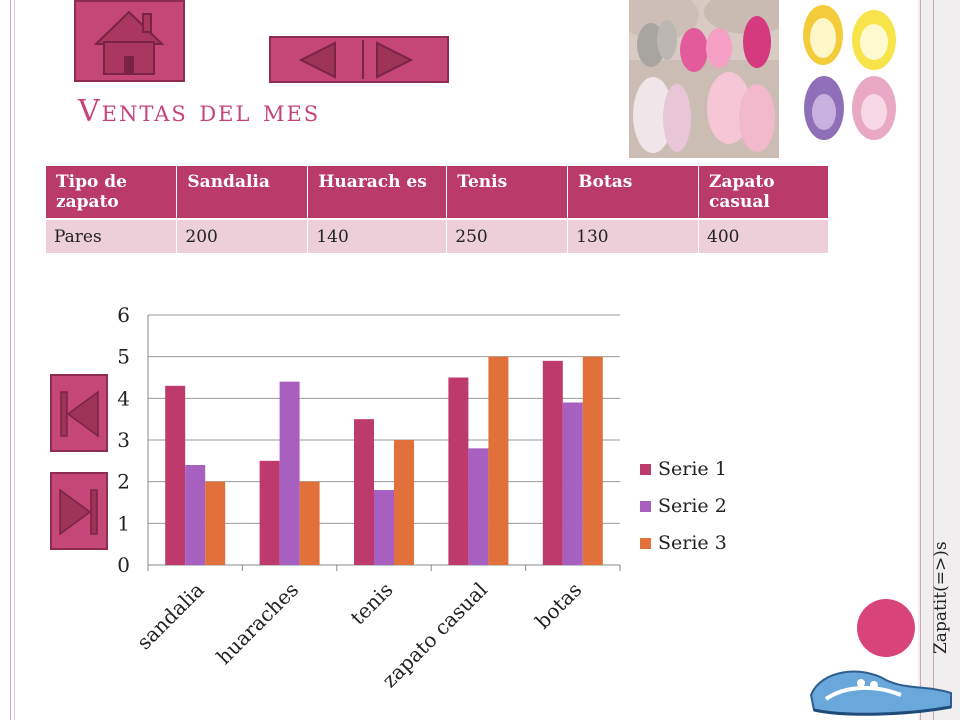  What do you see at coordinates (763, 236) in the screenshot?
I see `table-cell: 400` at bounding box center [763, 236].